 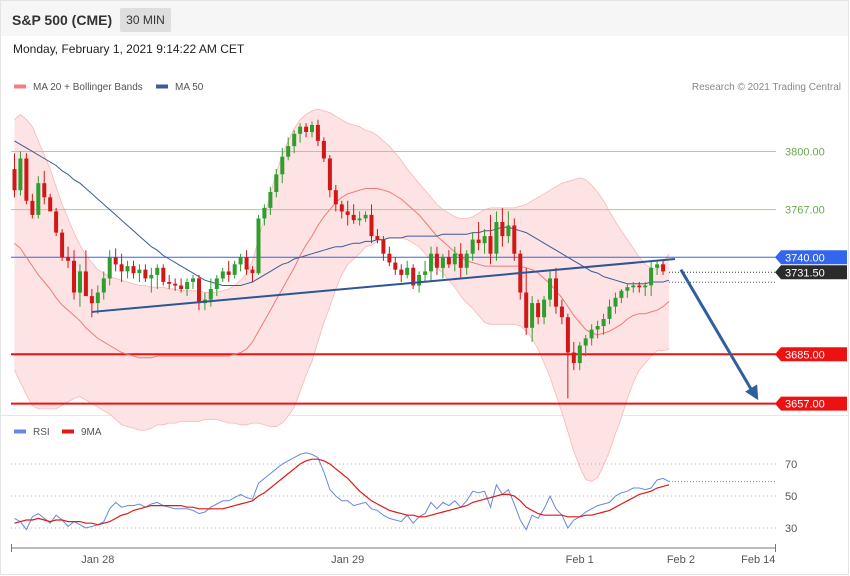 I want to click on time-axis-tick-label: Jan 28, so click(x=97, y=560).